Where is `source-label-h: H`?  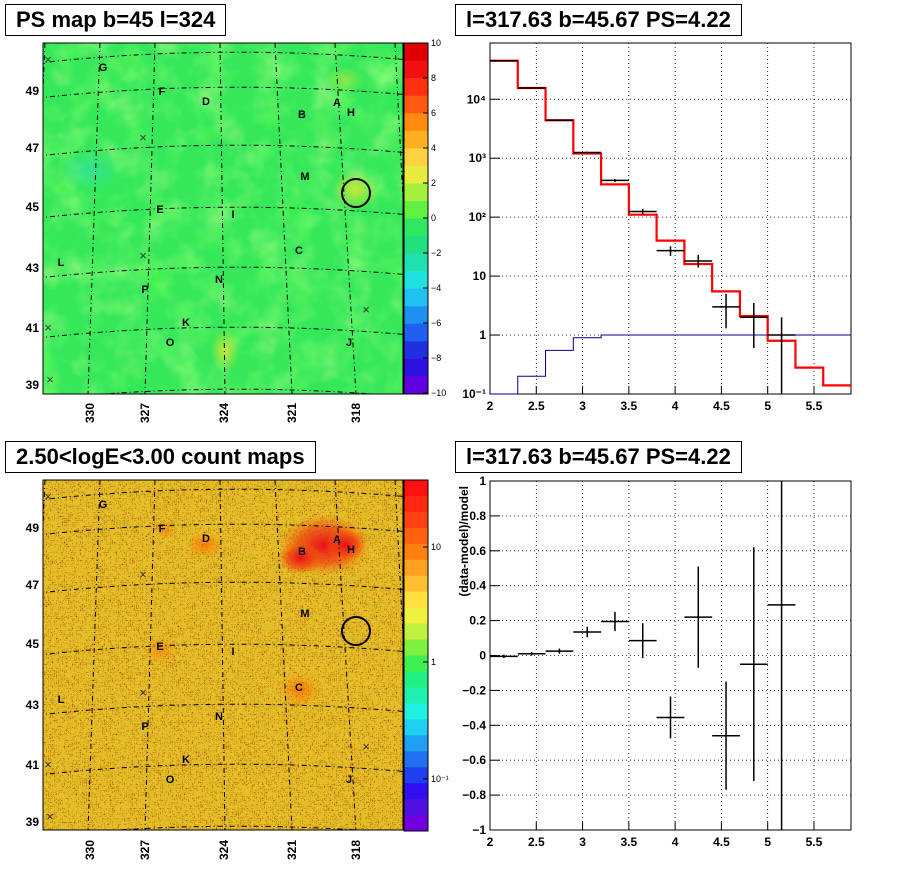
source-label-h: H is located at coordinates (351, 550).